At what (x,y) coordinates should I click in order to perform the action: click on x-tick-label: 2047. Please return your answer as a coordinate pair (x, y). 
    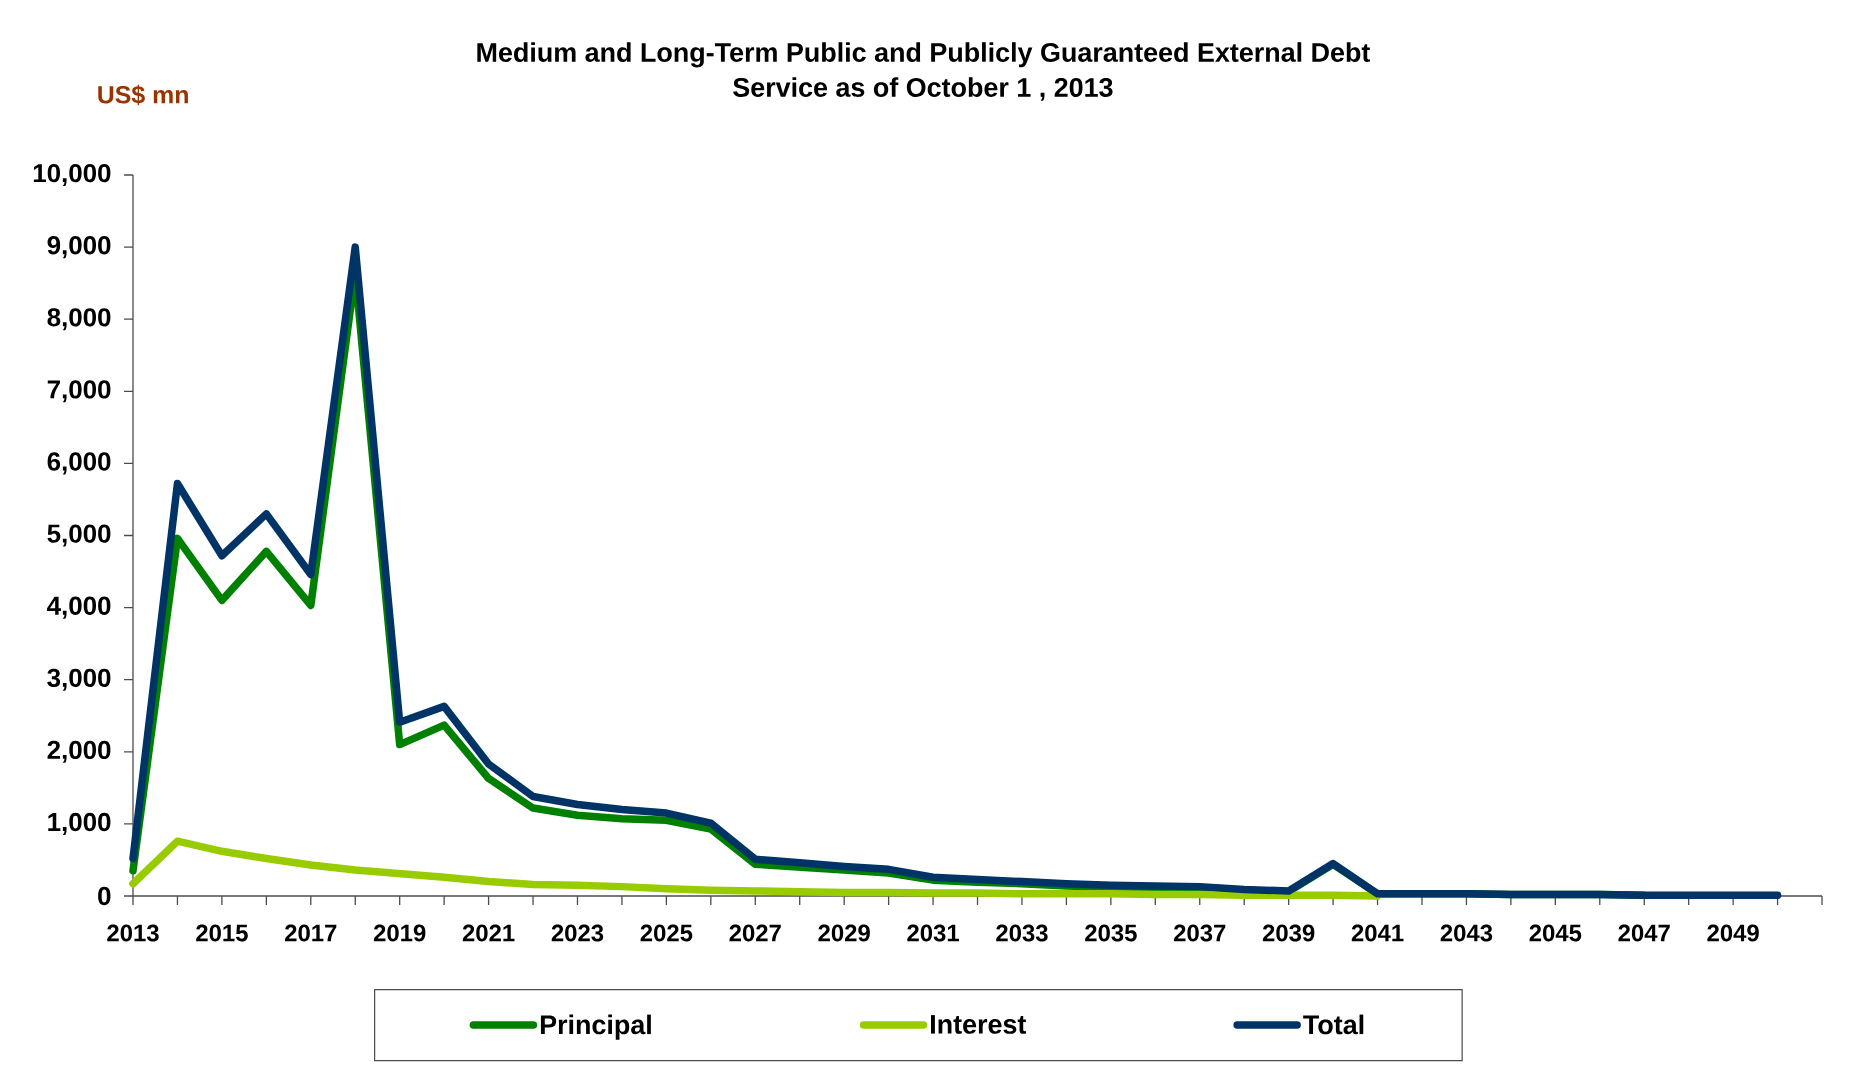
    Looking at the image, I should click on (1644, 933).